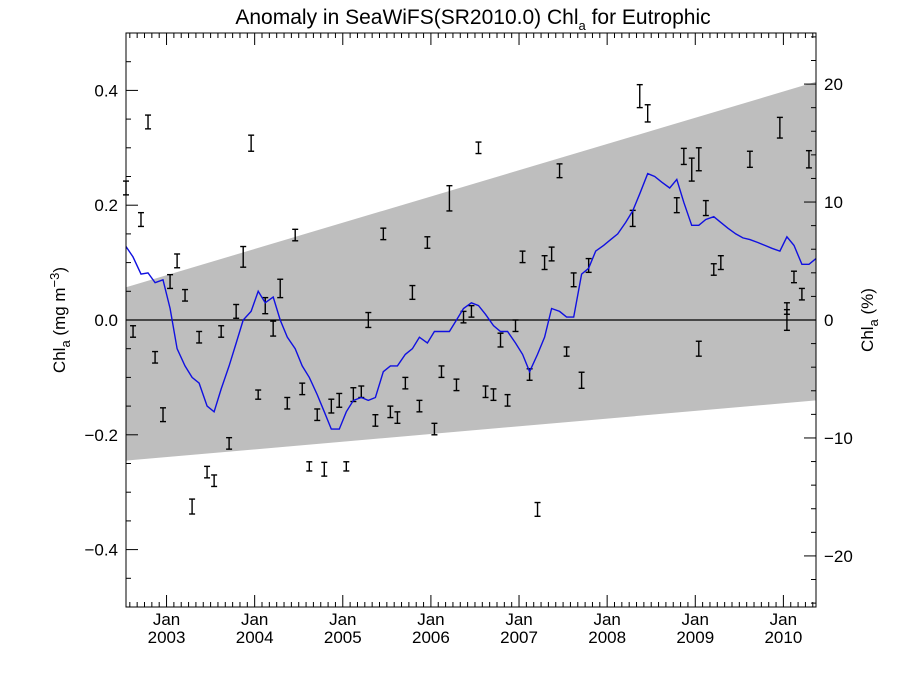 This screenshot has width=900, height=675. Describe the element at coordinates (838, 438) in the screenshot. I see `y-right-tick-label: −10` at that location.